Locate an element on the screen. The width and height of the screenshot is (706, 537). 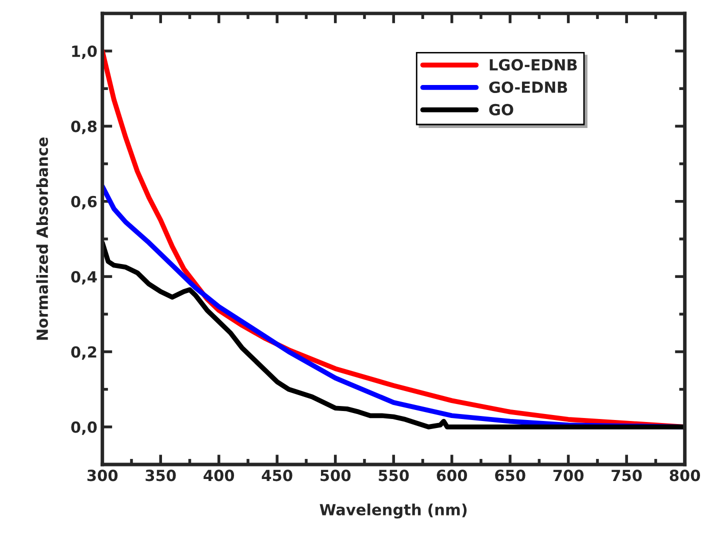
y-tick-label: 0,4 is located at coordinates (84, 278).